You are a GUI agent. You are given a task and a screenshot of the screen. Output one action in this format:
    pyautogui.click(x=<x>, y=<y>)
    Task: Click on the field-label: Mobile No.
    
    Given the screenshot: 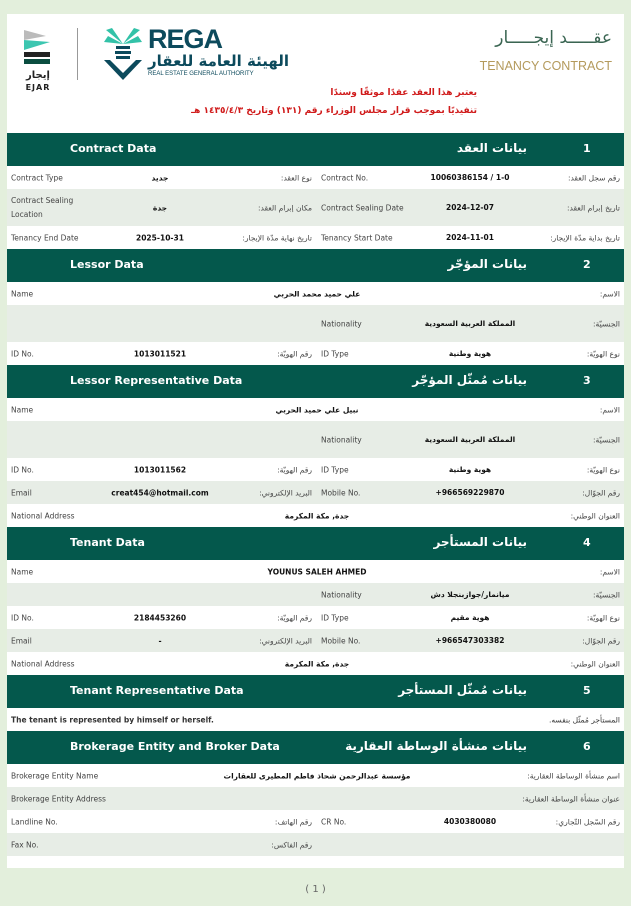 What is the action you would take?
    pyautogui.click(x=341, y=640)
    